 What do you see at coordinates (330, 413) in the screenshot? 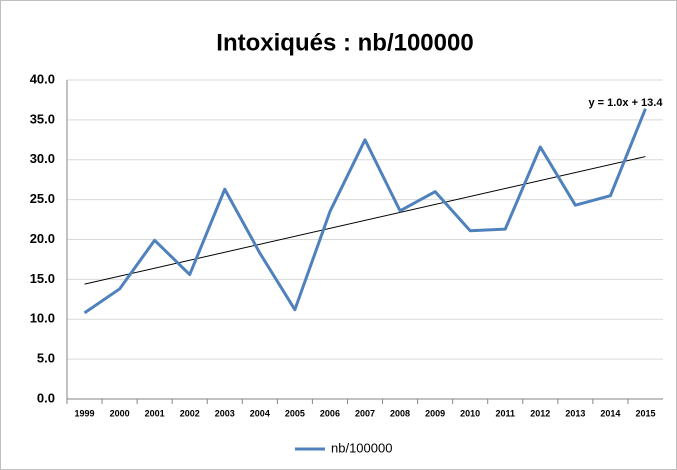
I see `x-tick-label: 2006` at bounding box center [330, 413].